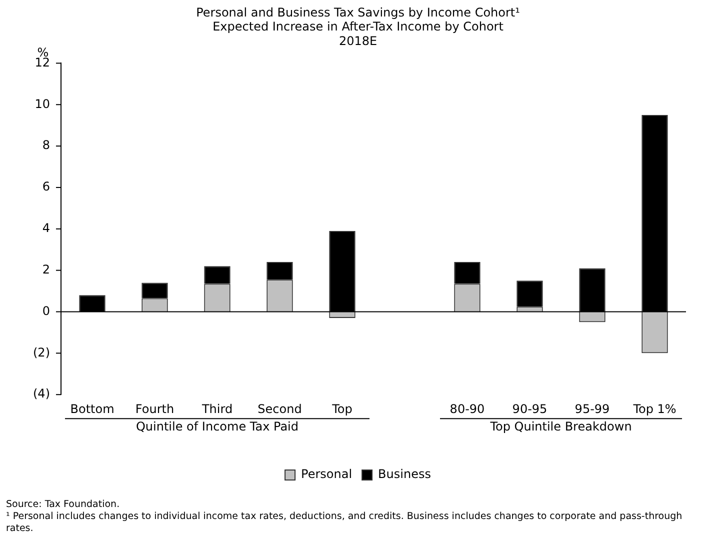 The width and height of the screenshot is (716, 535). I want to click on y-tick-label: 0, so click(46, 311).